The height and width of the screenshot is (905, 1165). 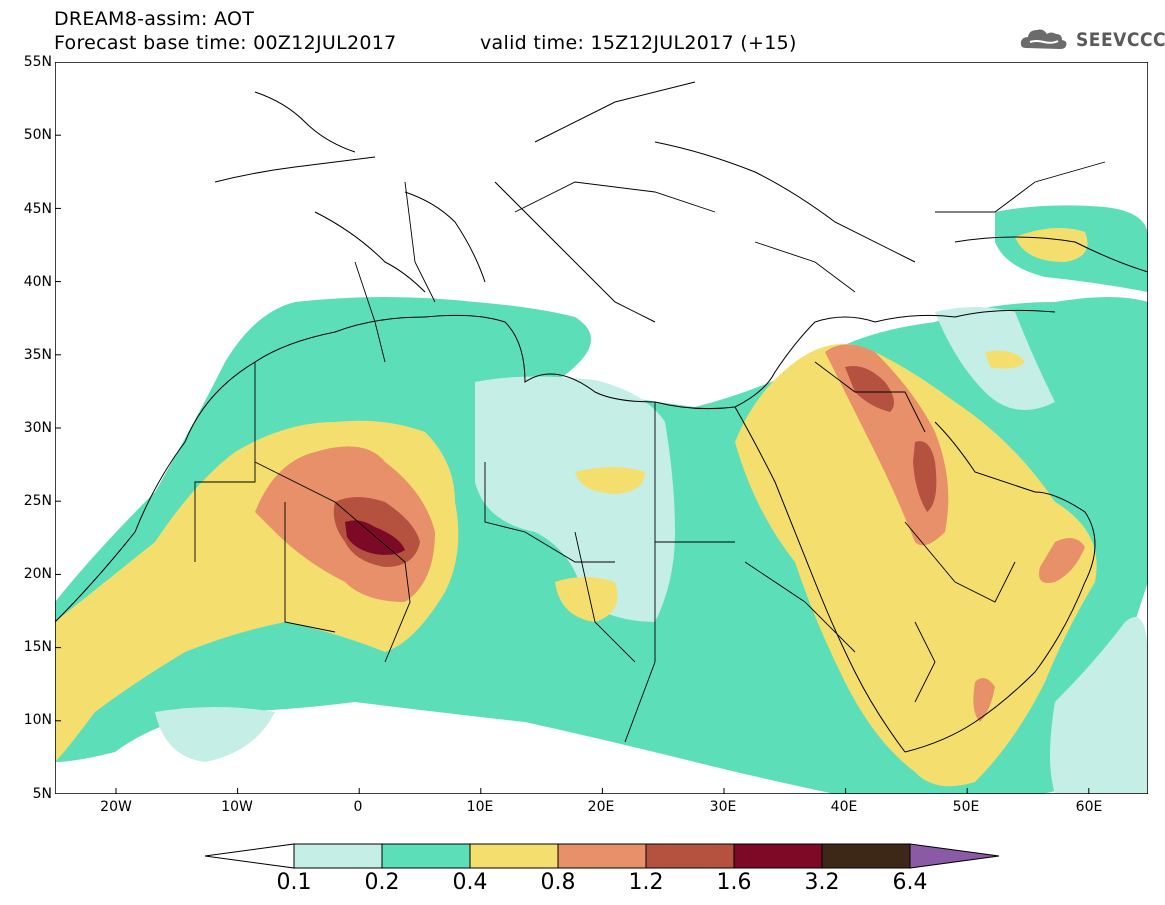 What do you see at coordinates (375, 537) in the screenshot?
I see `aot-band-crimson` at bounding box center [375, 537].